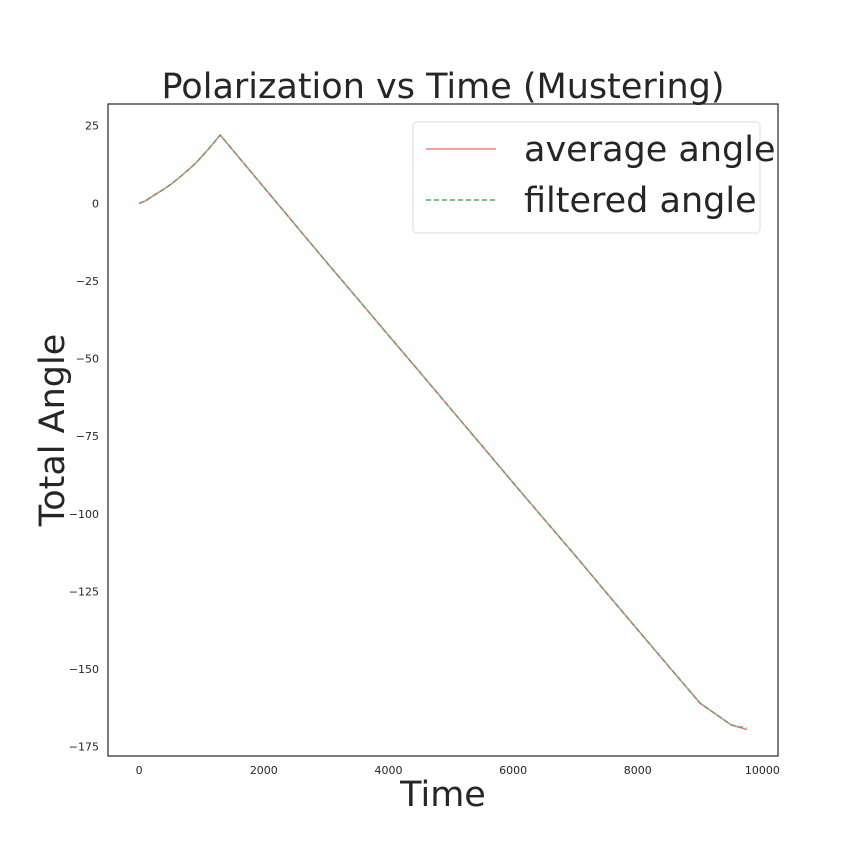 This screenshot has width=864, height=864. I want to click on legend-label-average-angle: average angle, so click(650, 150).